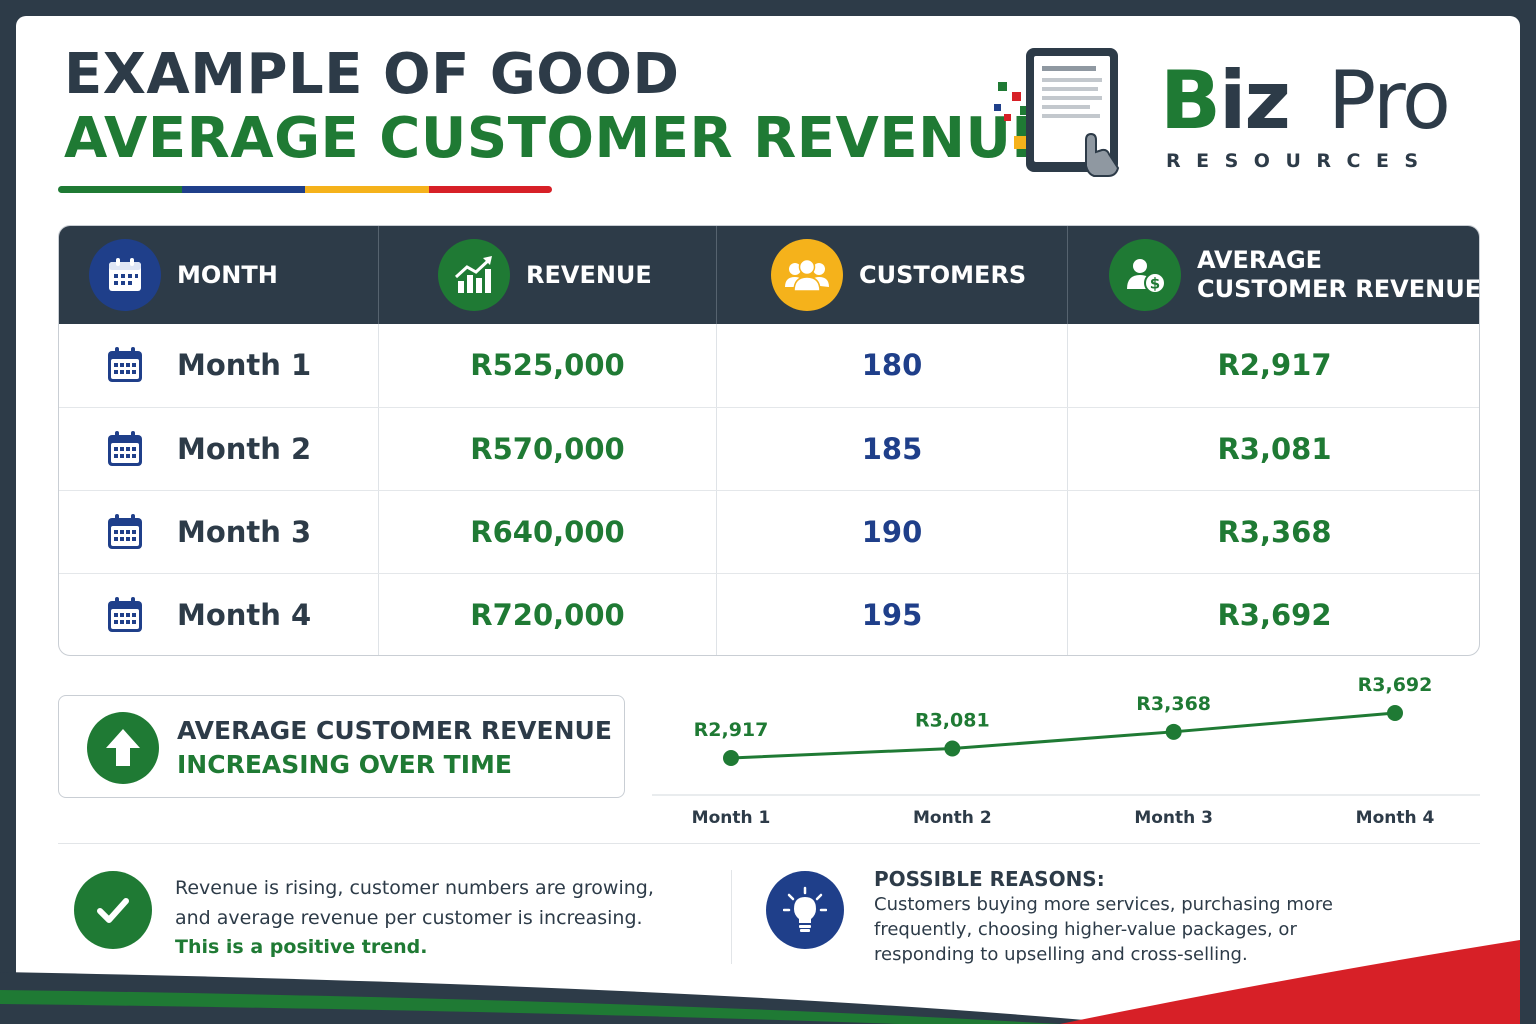 The height and width of the screenshot is (1024, 1536). Describe the element at coordinates (892, 532) in the screenshot. I see `customers-cell: 190` at that location.